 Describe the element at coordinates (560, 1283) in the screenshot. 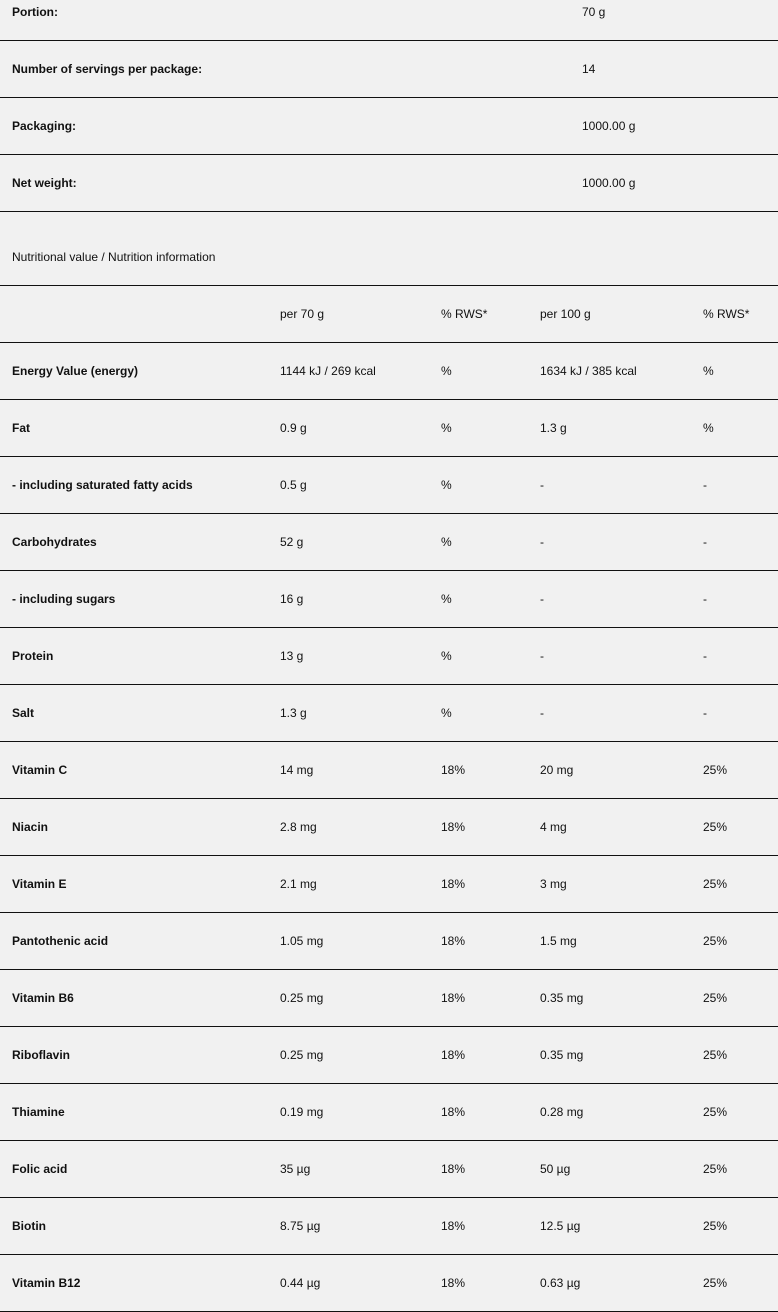

I see `per-100g-value: 0.63 µg` at that location.